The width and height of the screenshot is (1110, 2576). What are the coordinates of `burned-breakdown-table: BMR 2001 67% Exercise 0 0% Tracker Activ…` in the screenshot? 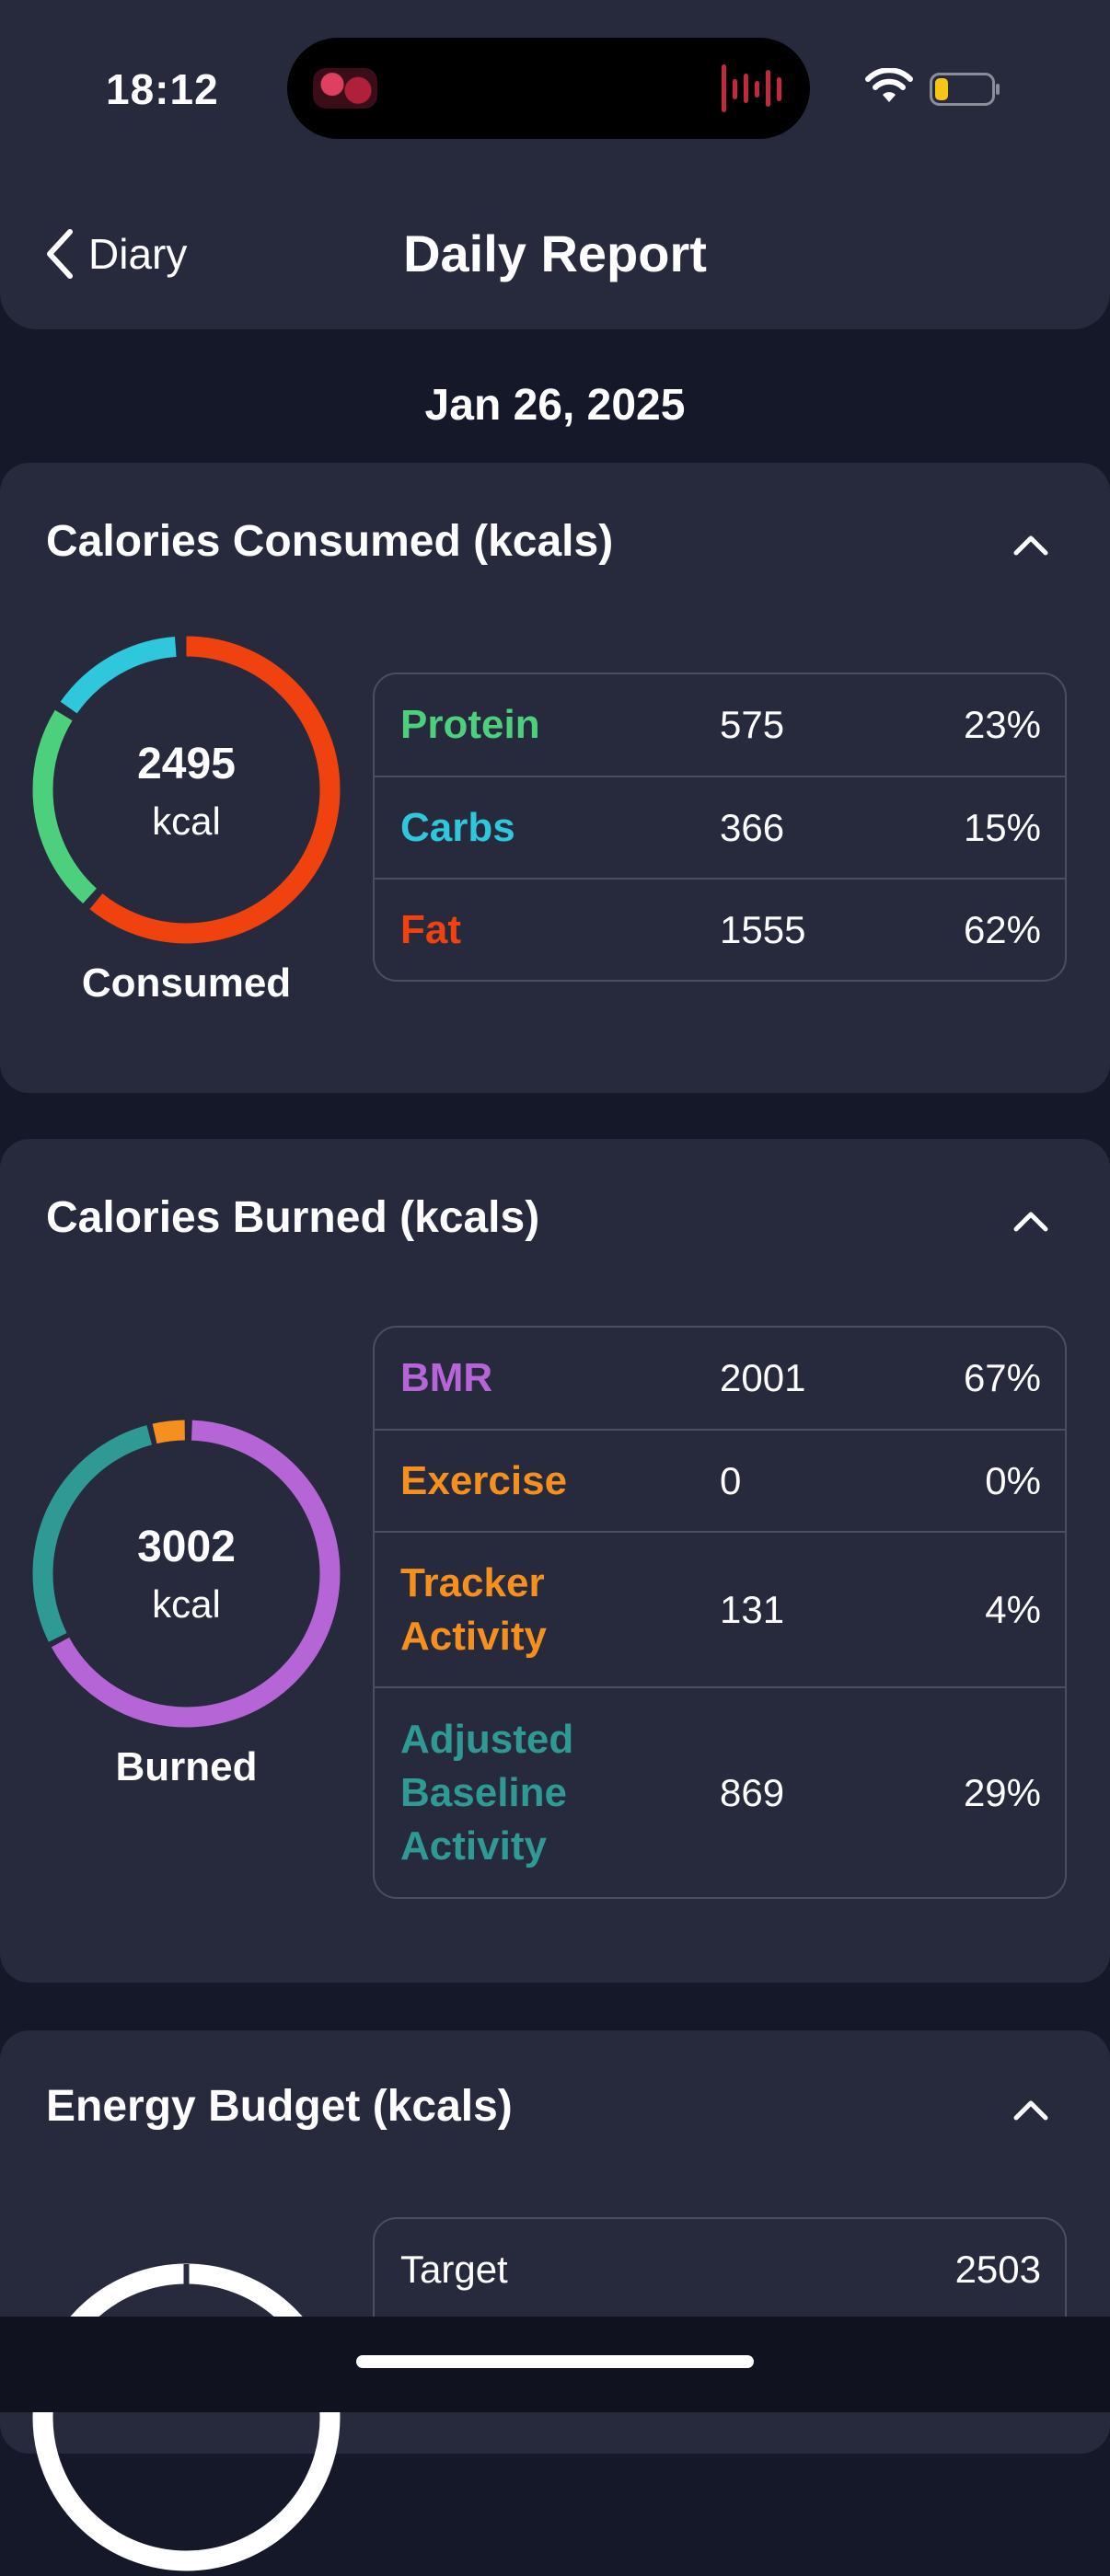 It's located at (720, 1612).